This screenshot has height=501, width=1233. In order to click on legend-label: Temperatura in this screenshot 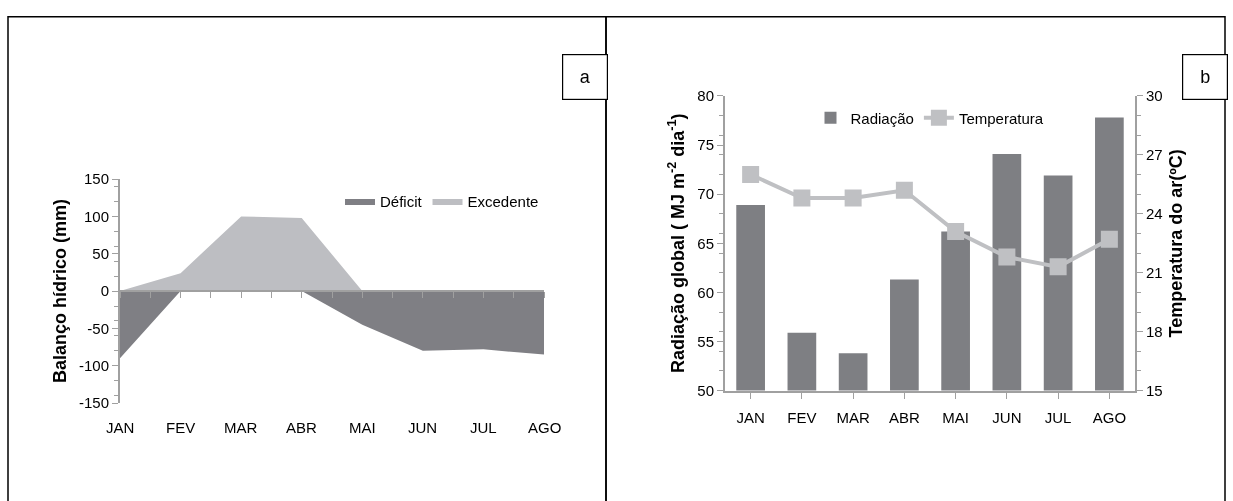, I will do `click(1001, 118)`.